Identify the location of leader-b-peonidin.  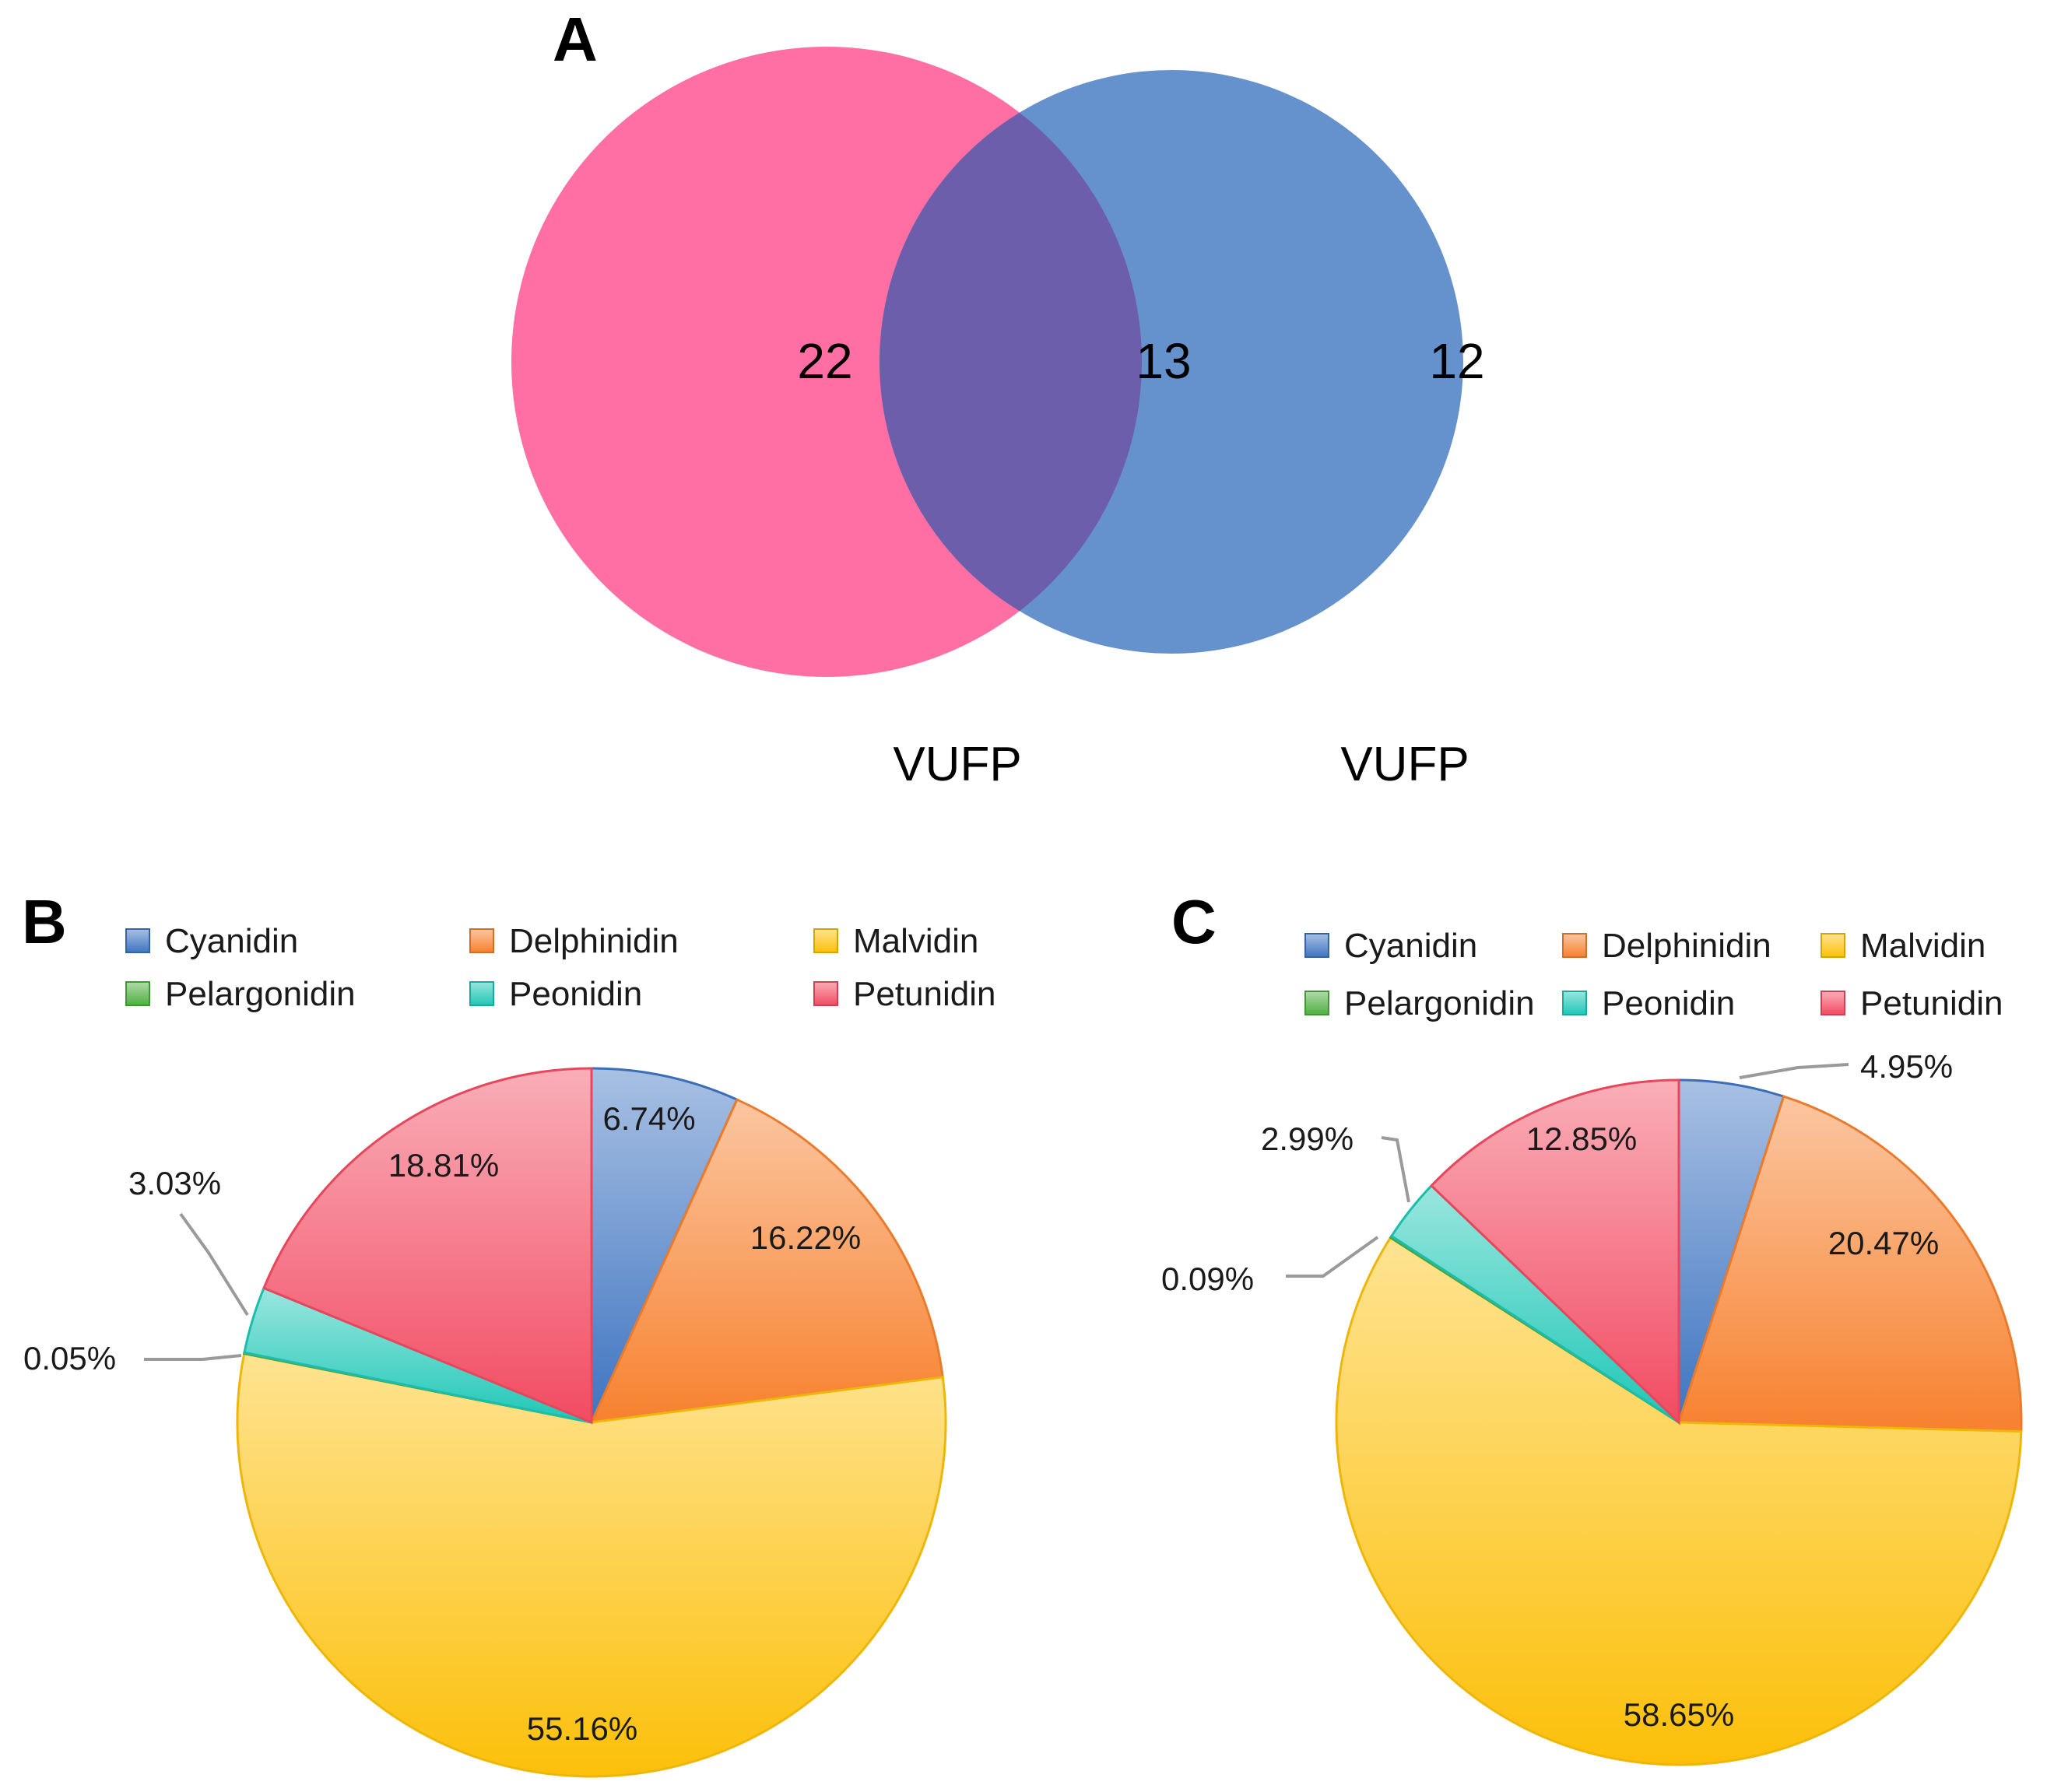
(214, 1264).